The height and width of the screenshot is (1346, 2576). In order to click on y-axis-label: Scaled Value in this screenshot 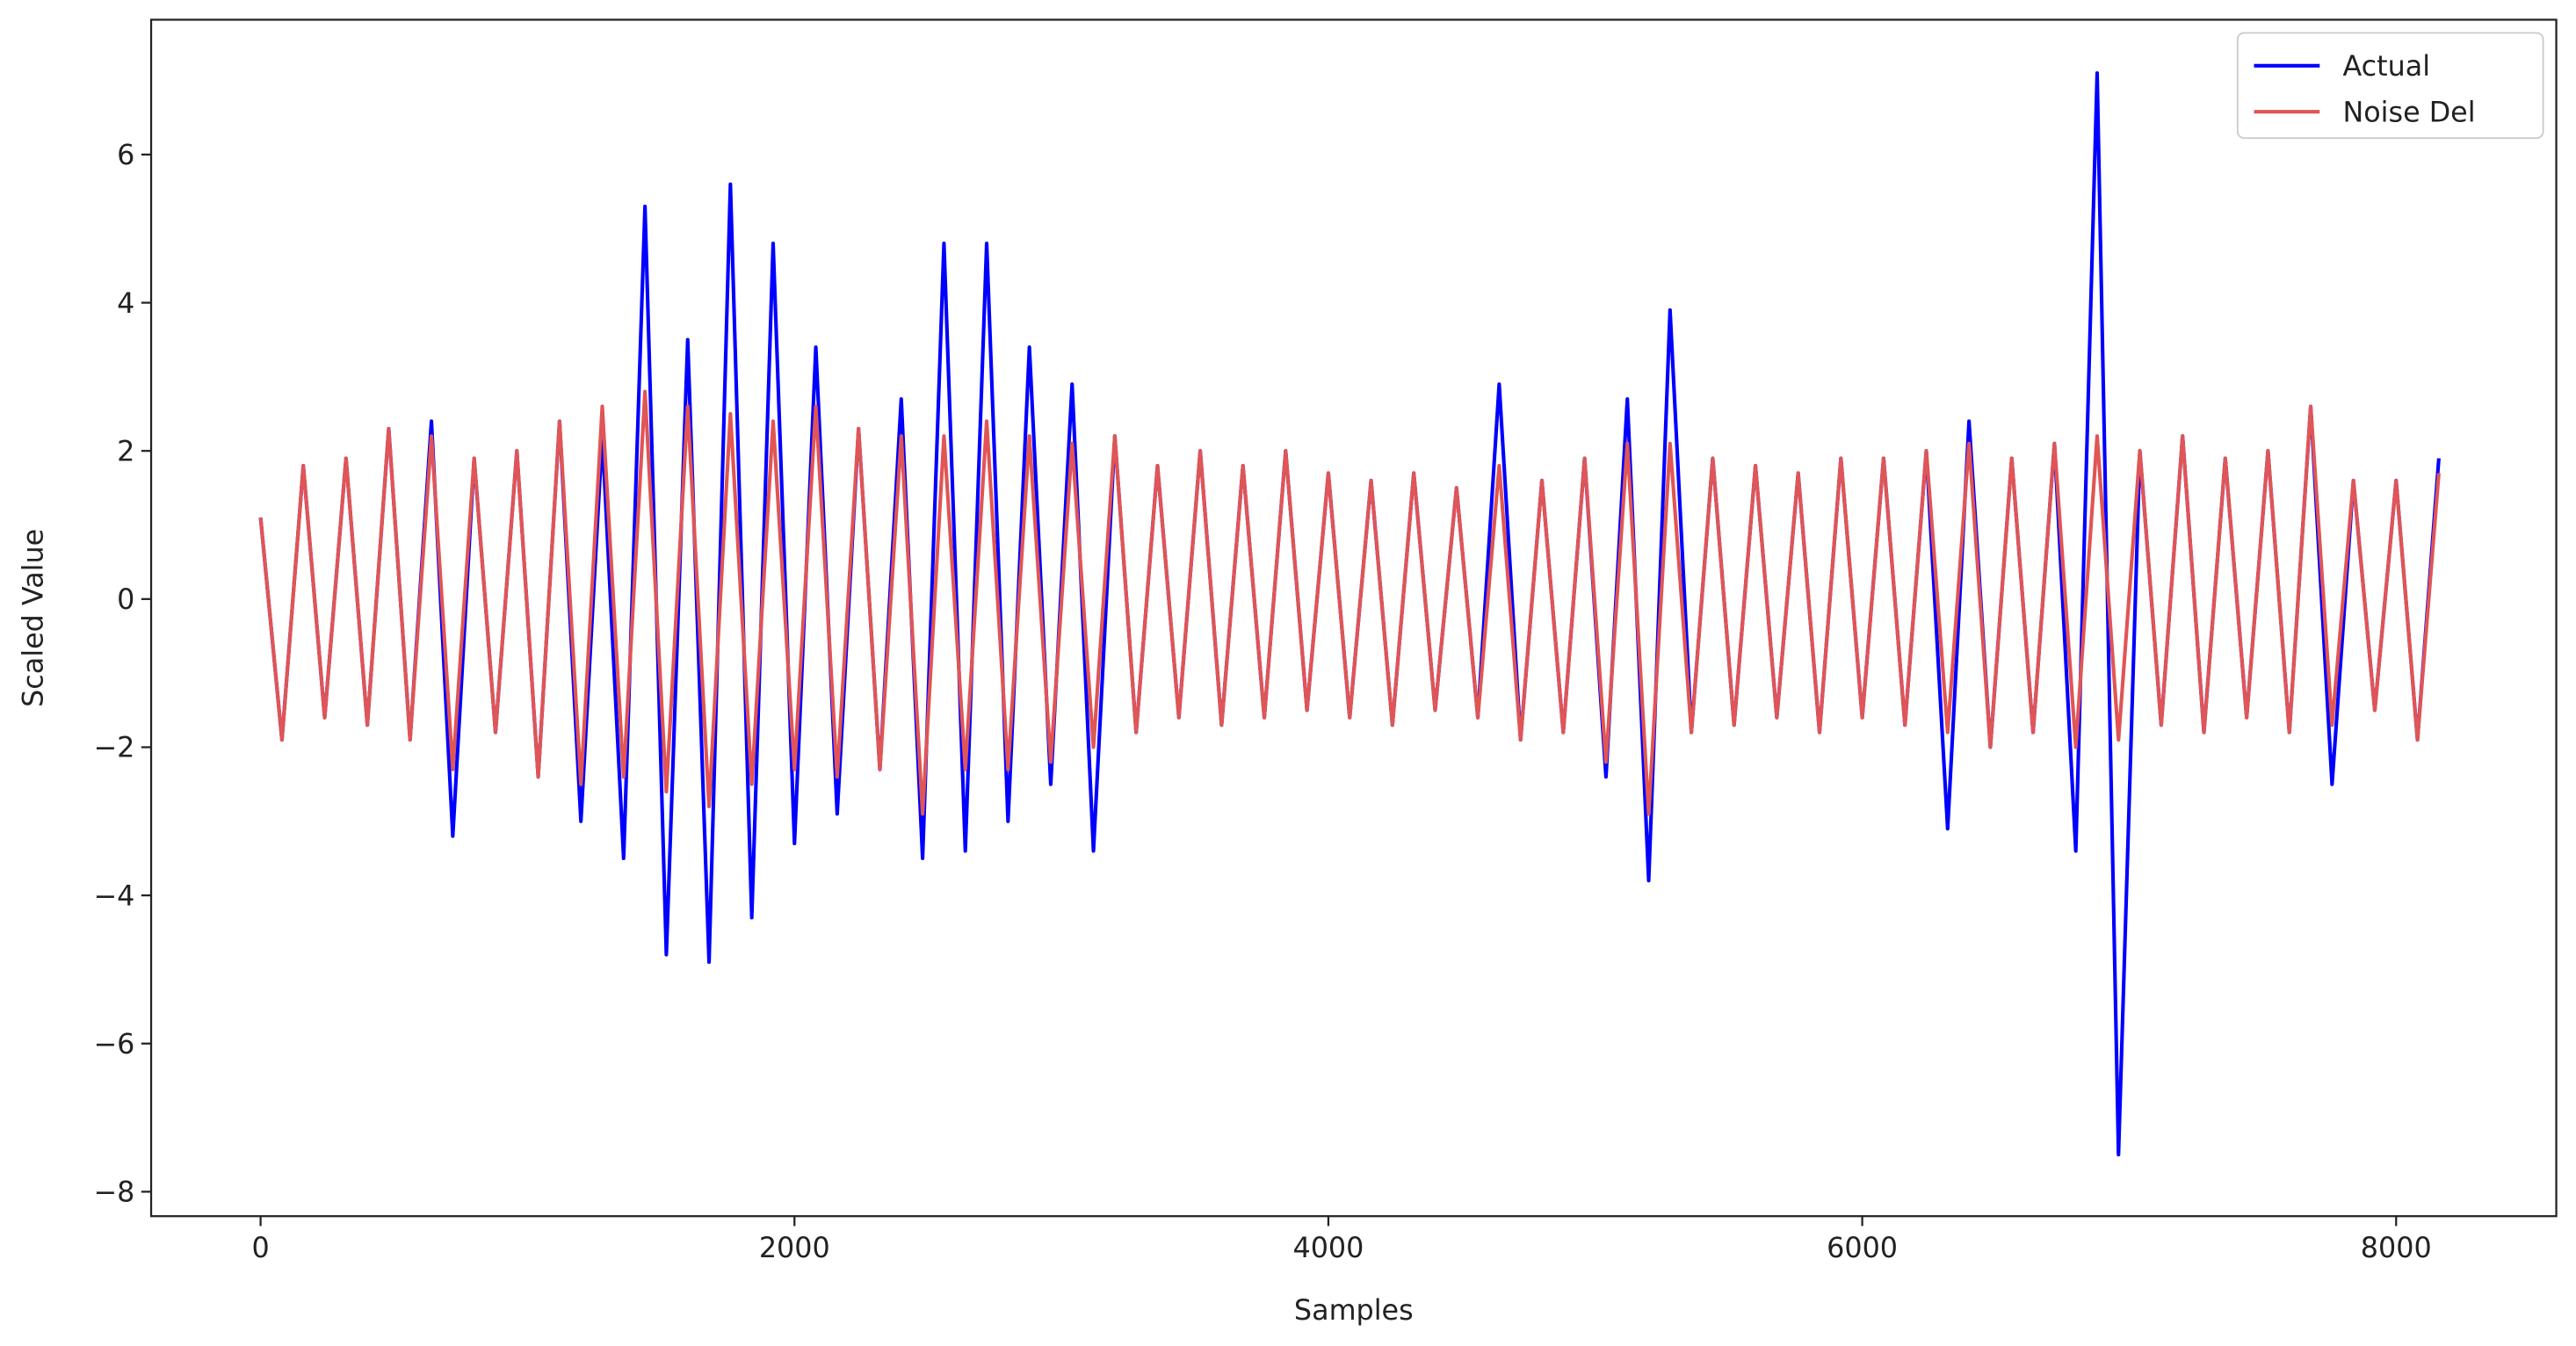, I will do `click(34, 618)`.